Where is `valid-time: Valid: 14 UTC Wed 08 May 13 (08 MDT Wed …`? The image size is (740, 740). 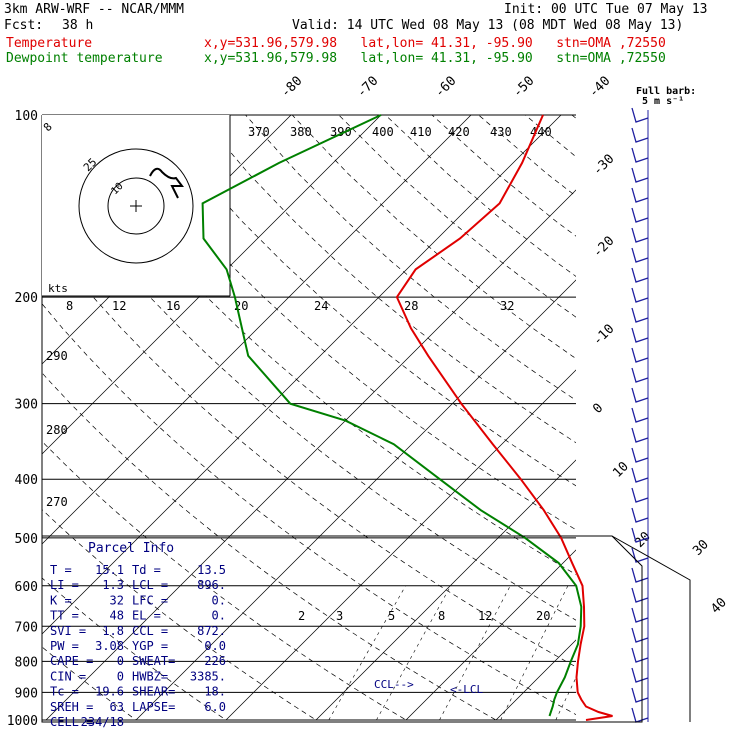
valid-time: Valid: 14 UTC Wed 08 May 13 (08 MDT Wed … is located at coordinates (488, 25).